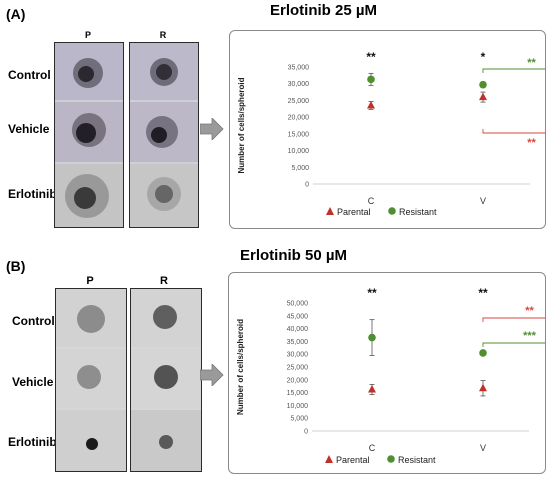 This screenshot has height=479, width=550. Describe the element at coordinates (298, 304) in the screenshot. I see `y-tick-label: 50,000` at that location.